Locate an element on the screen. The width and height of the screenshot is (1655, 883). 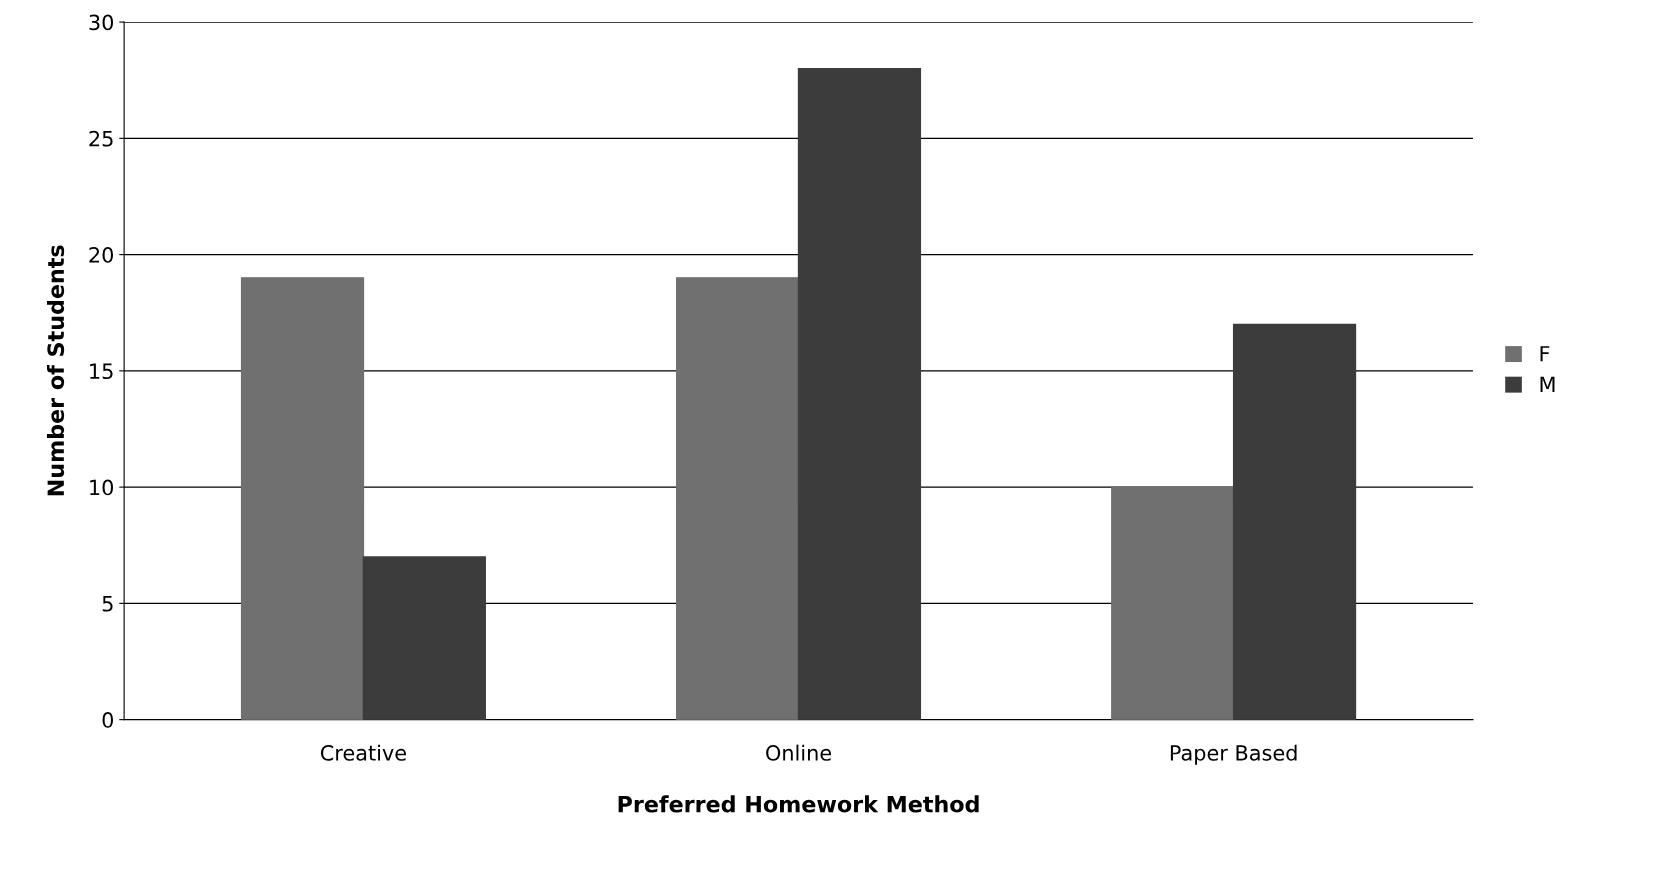
y-tick-label: 10 is located at coordinates (102, 487).